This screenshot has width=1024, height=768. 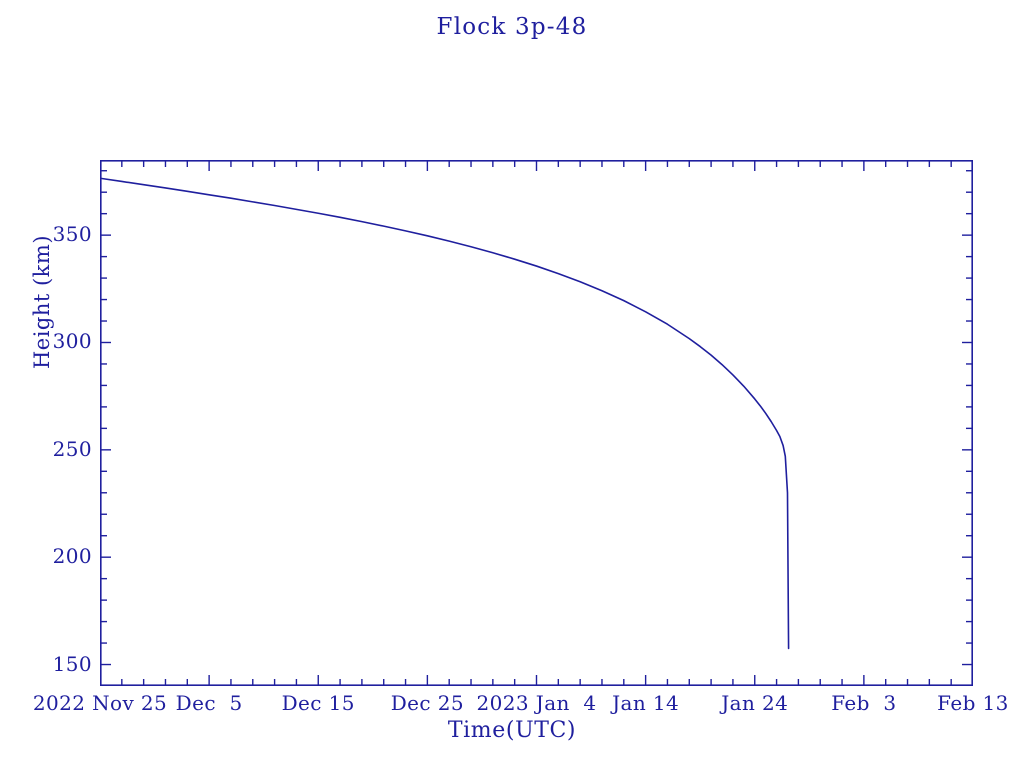 What do you see at coordinates (61, 384) in the screenshot?
I see `y-axis-tick-labels: 150 200 250 300 350` at bounding box center [61, 384].